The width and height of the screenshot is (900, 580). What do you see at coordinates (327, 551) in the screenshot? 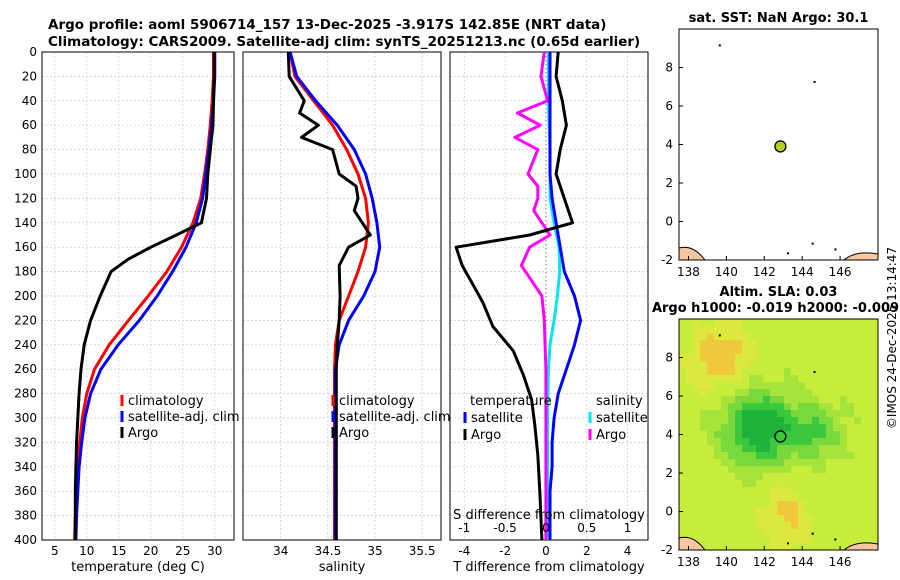
I see `x-tick-label: 34.5` at bounding box center [327, 551].